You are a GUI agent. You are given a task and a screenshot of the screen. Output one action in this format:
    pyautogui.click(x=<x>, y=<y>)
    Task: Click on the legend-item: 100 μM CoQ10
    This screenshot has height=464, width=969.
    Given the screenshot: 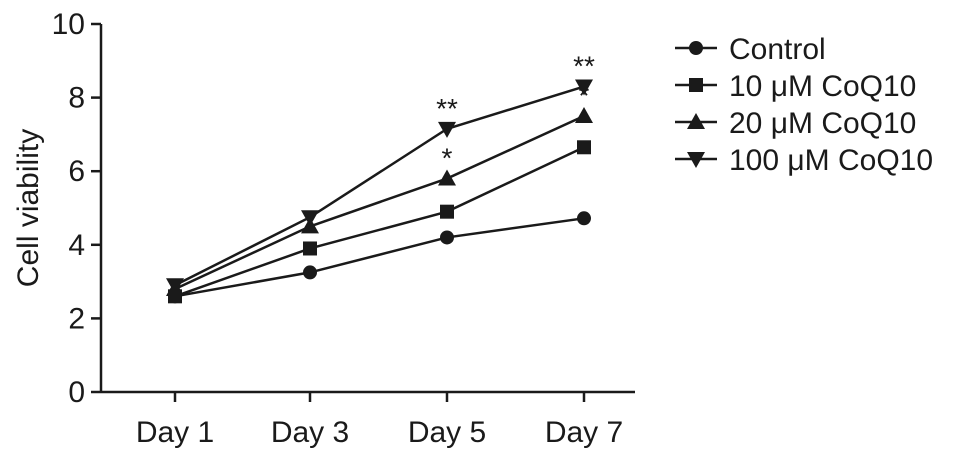 What is the action you would take?
    pyautogui.click(x=804, y=160)
    